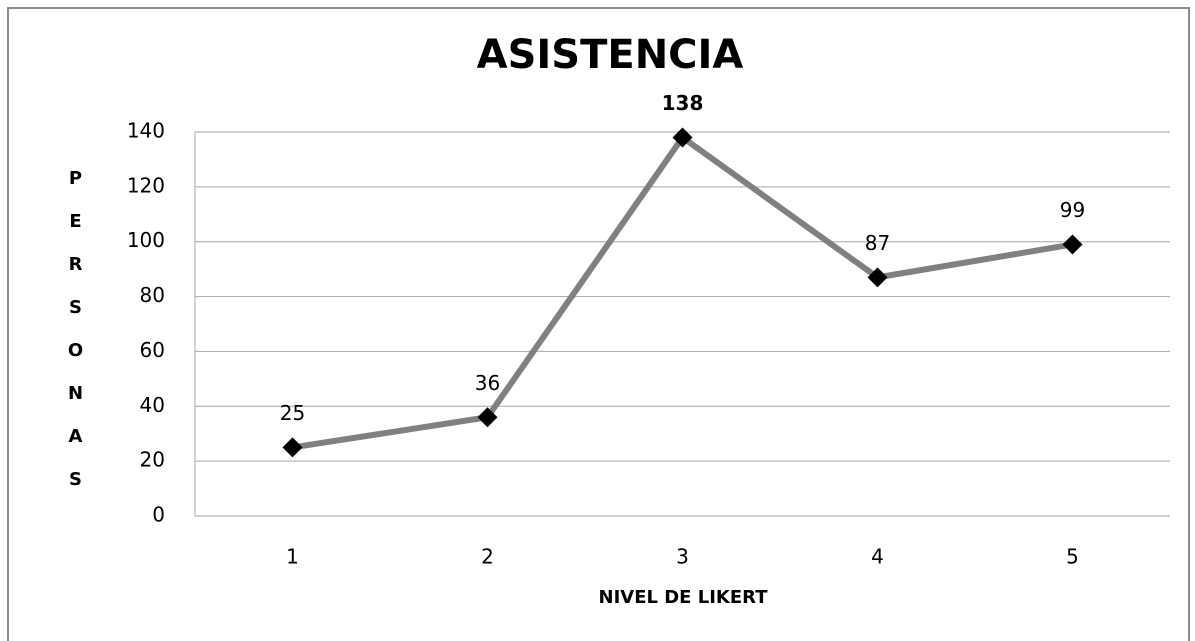 The image size is (1195, 641). What do you see at coordinates (1072, 557) in the screenshot?
I see `x-tick-label: 5` at bounding box center [1072, 557].